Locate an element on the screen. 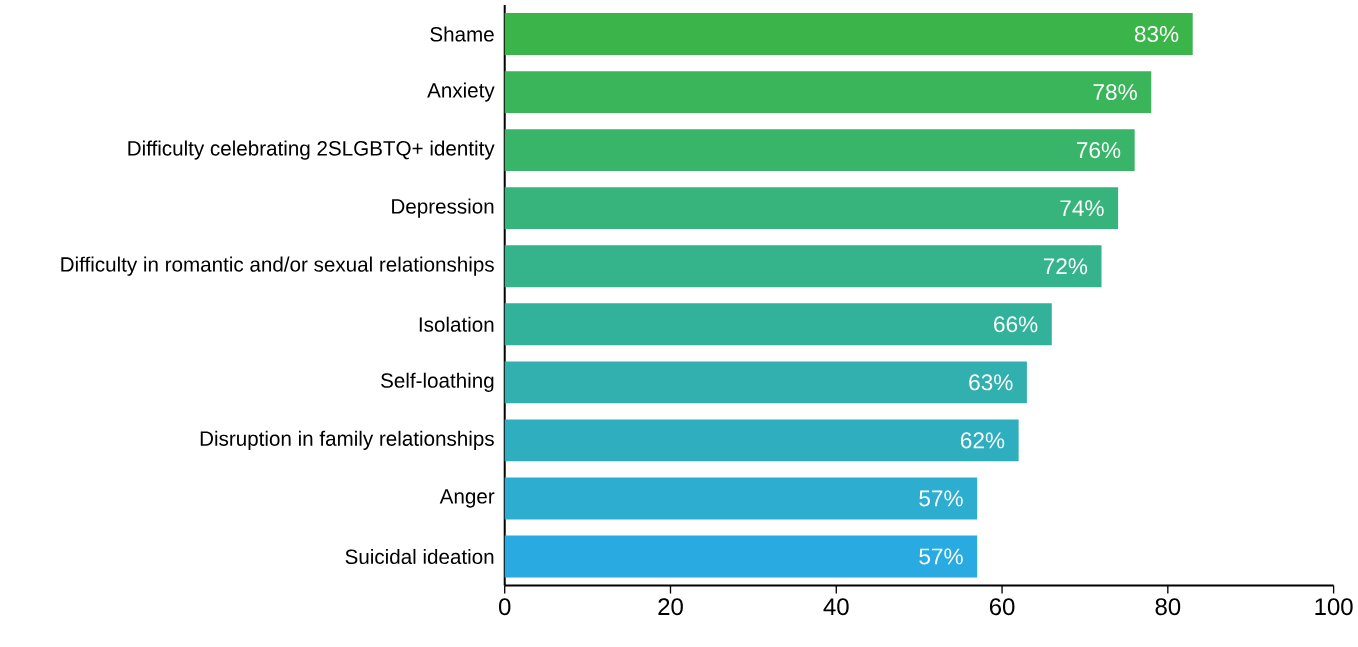 Image resolution: width=1358 pixels, height=647 pixels. x-tick-label: 80 is located at coordinates (1168, 606).